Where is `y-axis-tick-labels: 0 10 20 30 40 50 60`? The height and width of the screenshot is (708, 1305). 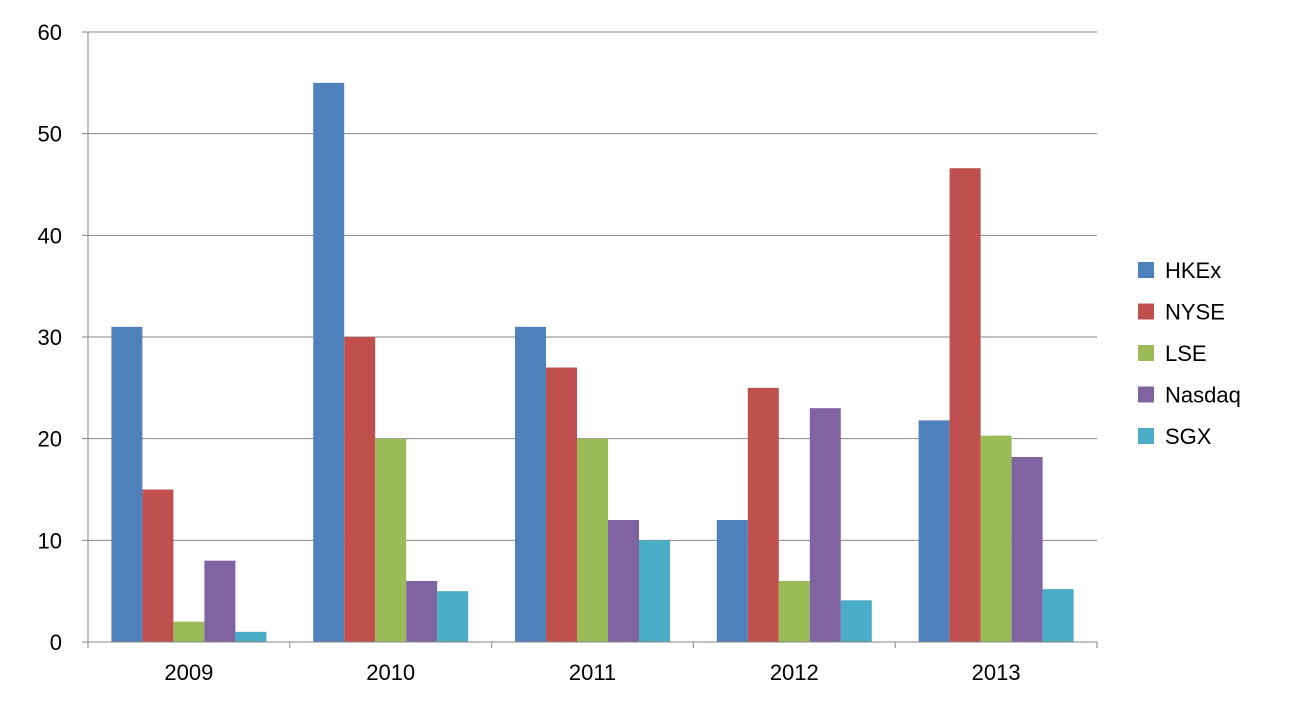
y-axis-tick-labels: 0 10 20 30 40 50 60 is located at coordinates (50, 337).